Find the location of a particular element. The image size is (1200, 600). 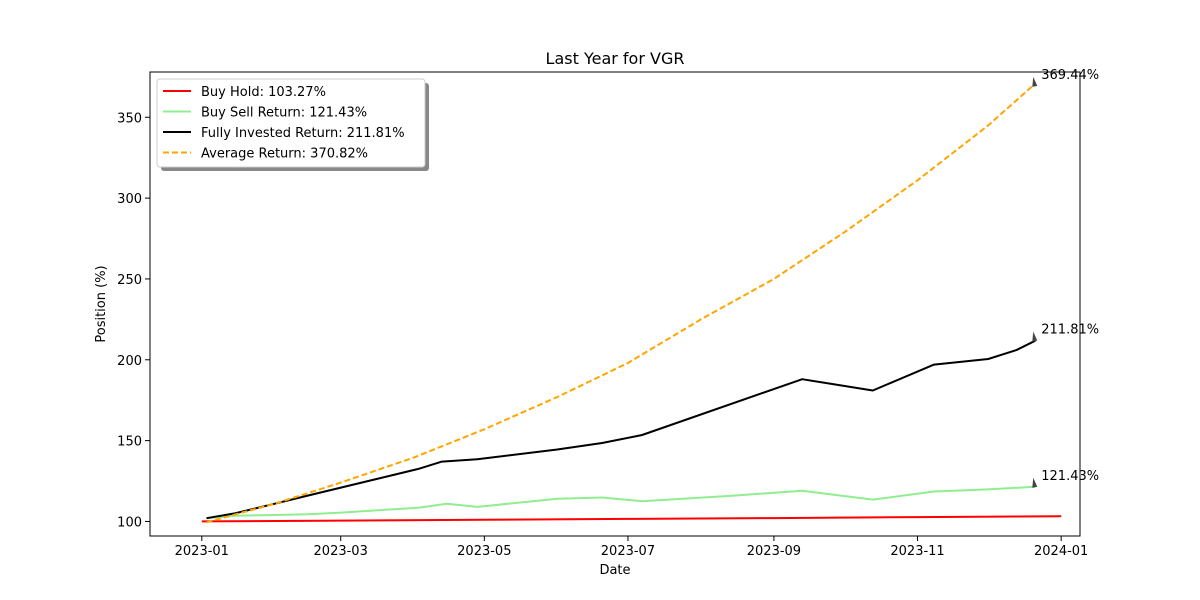

legend-box is located at coordinates (291, 123).